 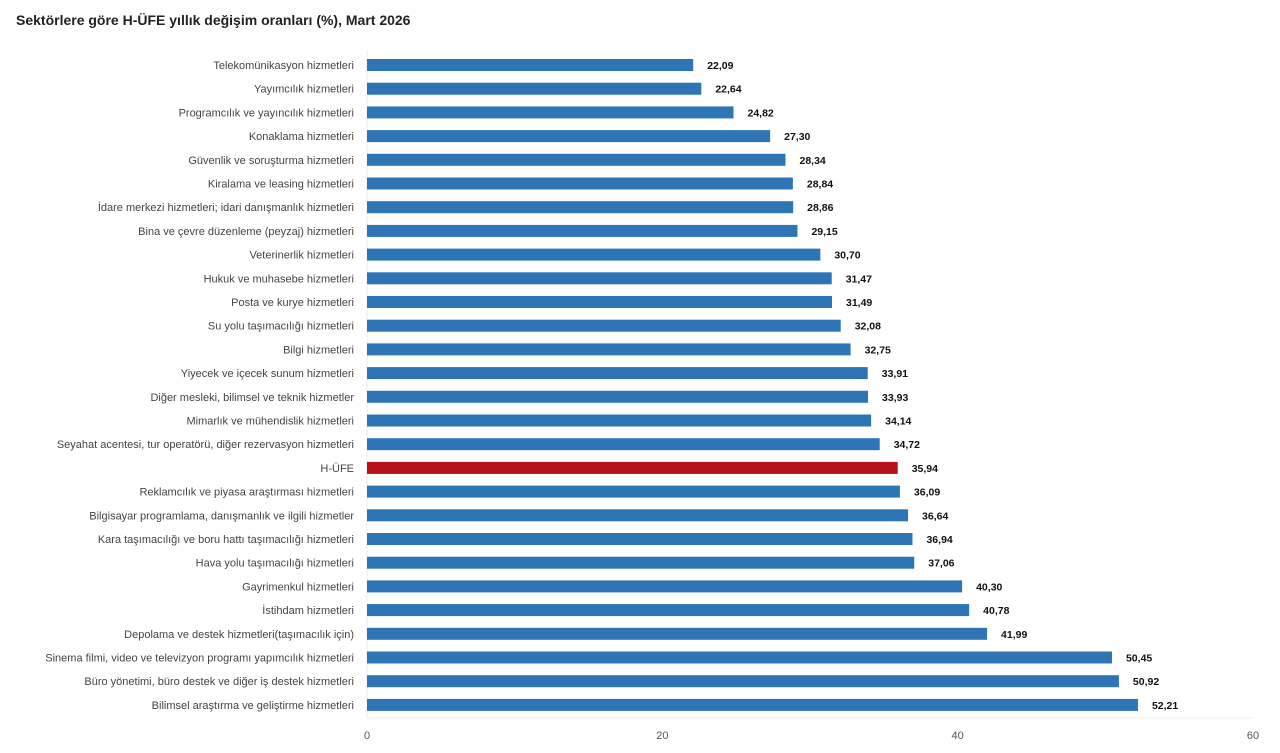 What do you see at coordinates (728, 90) in the screenshot?
I see `value-label: 22,64` at bounding box center [728, 90].